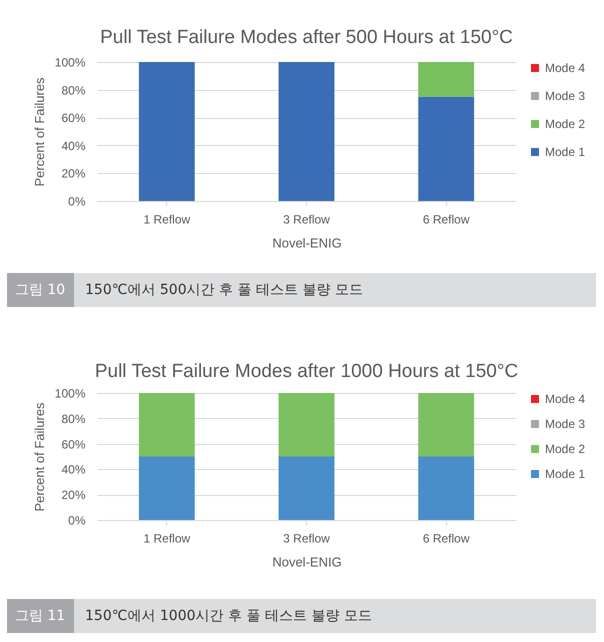 This screenshot has height=642, width=604. I want to click on text: 150℃에서 500시간 후 풀 테스트 불량 모드, so click(224, 290).